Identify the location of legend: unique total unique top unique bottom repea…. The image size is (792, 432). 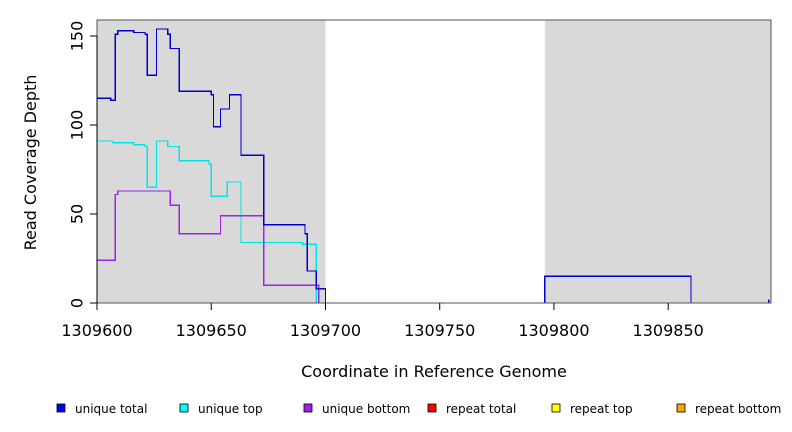
(418, 409).